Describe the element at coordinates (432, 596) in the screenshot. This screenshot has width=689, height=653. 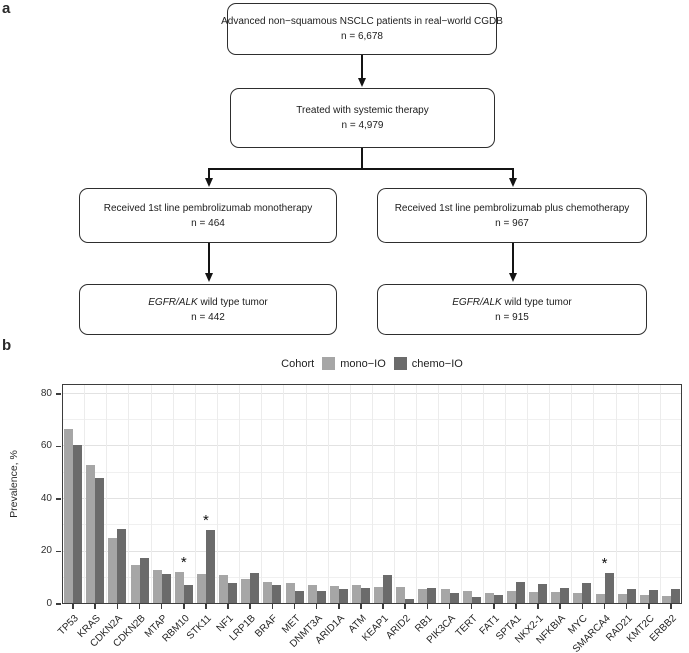
I see `bar-chemo-io-RB1` at that location.